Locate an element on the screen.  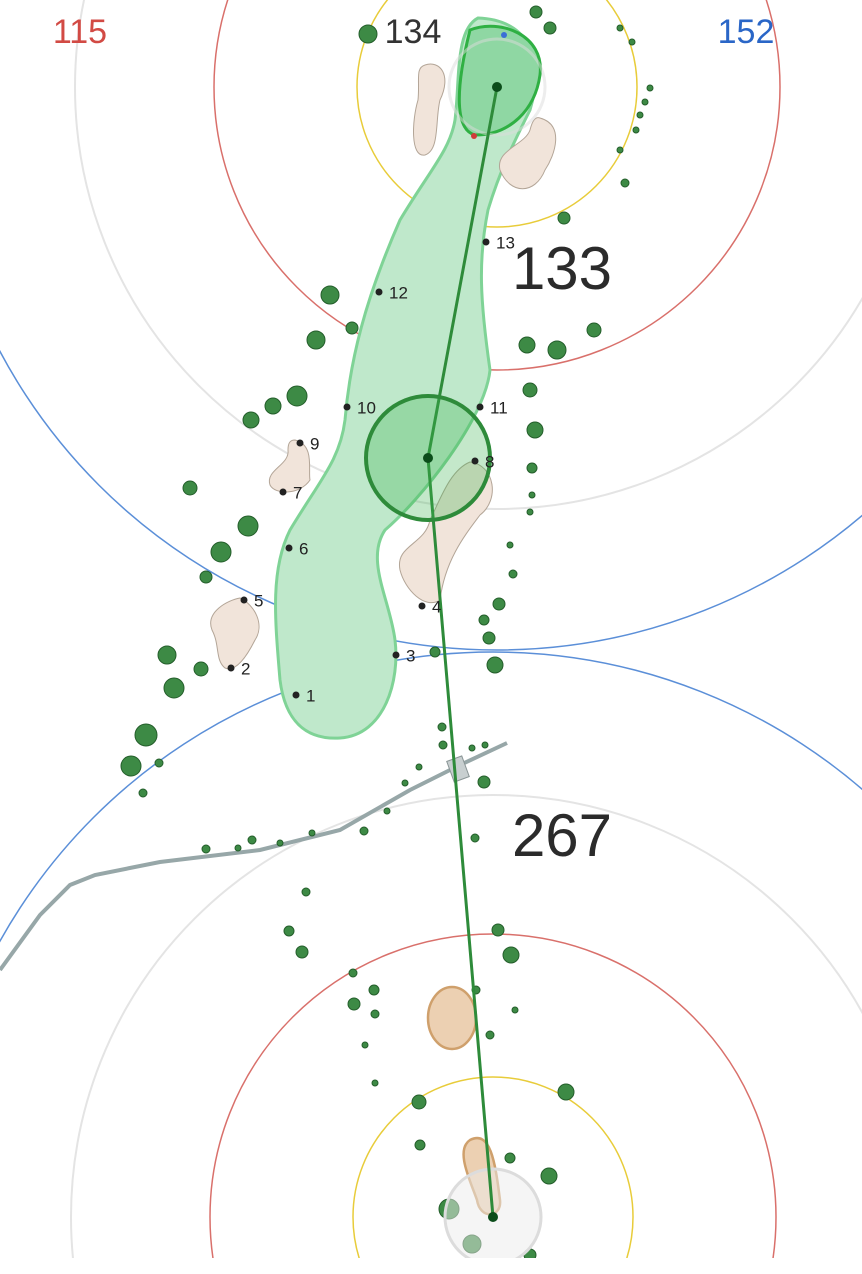
target-point is located at coordinates (428, 458).